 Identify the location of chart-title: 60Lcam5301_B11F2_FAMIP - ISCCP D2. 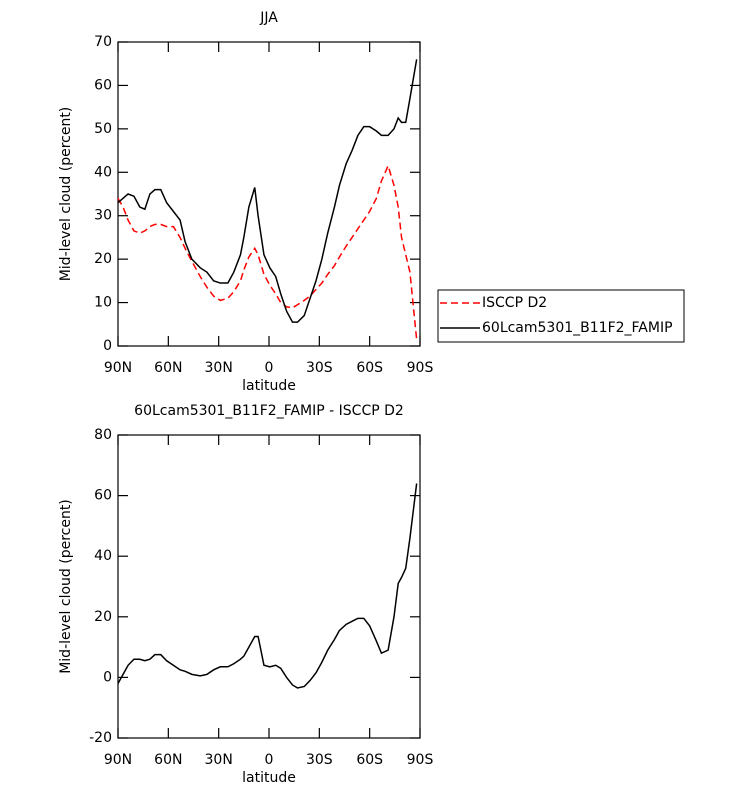
(269, 411).